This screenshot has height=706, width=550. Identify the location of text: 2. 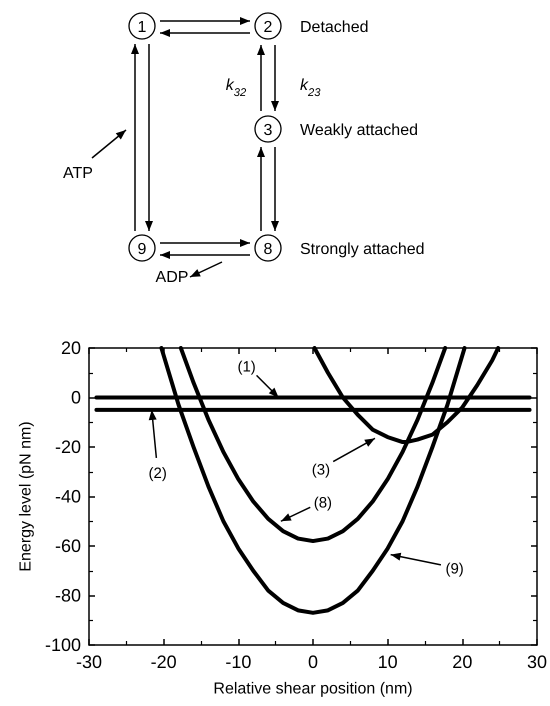
(268, 27).